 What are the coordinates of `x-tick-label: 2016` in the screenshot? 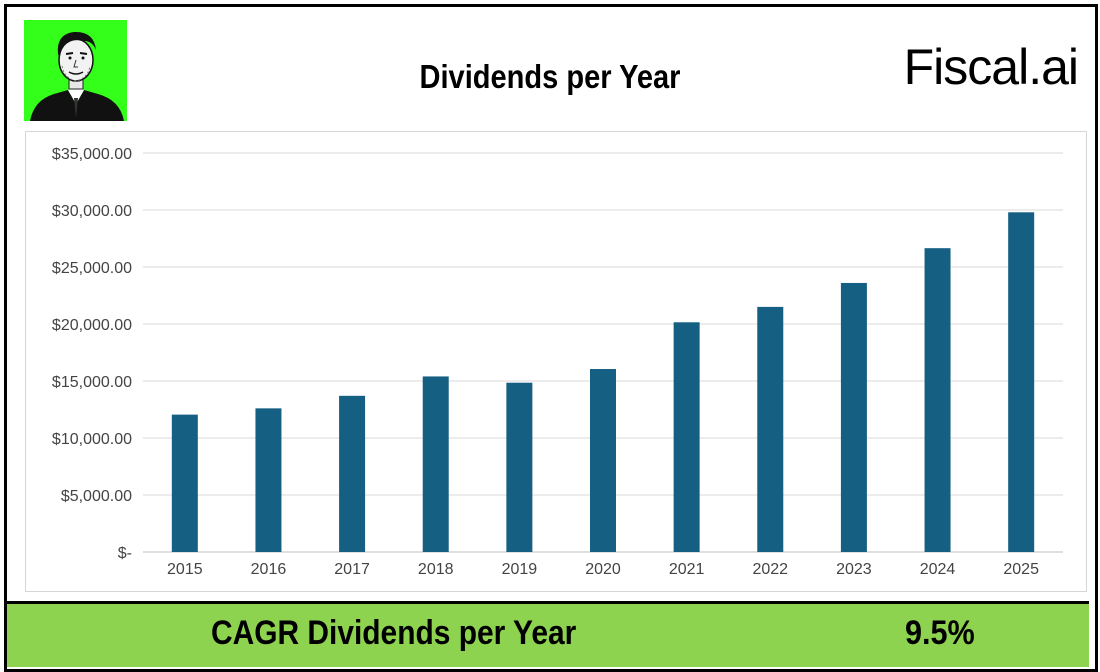 It's located at (269, 569).